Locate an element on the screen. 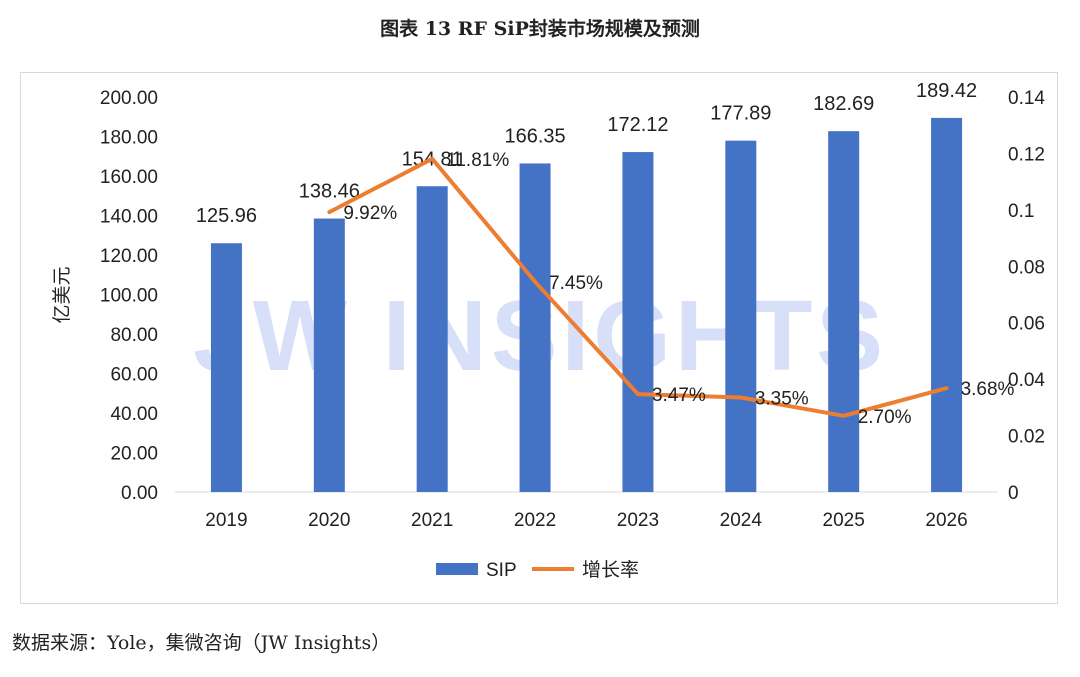 This screenshot has width=1080, height=677. line-value-label: 2.70% is located at coordinates (885, 417).